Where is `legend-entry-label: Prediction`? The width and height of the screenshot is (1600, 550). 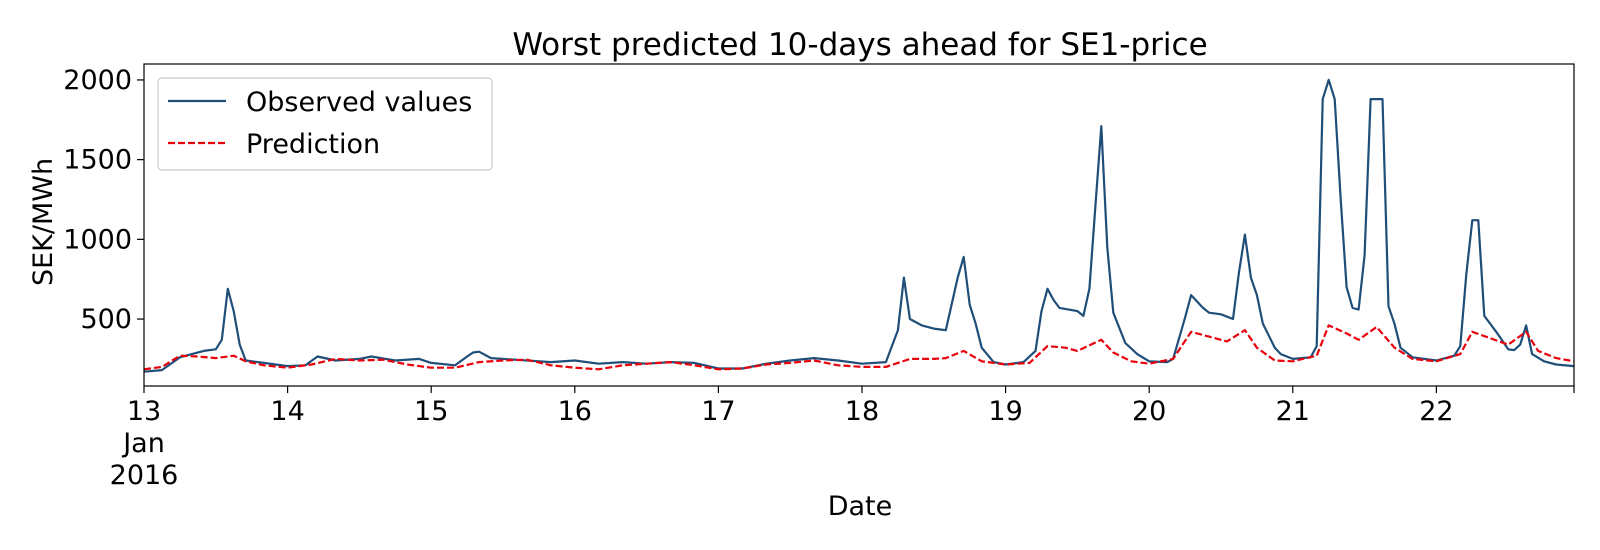 legend-entry-label: Prediction is located at coordinates (313, 144).